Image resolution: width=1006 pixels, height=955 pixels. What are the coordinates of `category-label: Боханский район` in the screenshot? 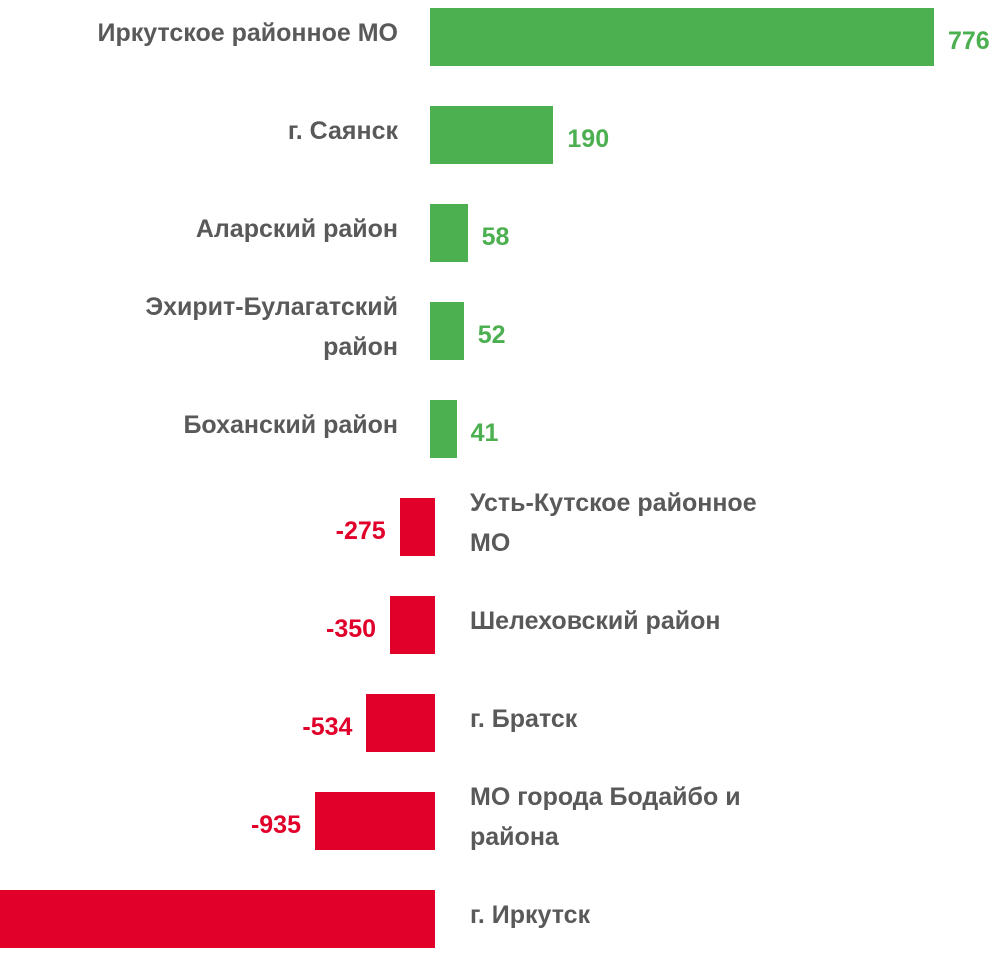 It's located at (290, 425).